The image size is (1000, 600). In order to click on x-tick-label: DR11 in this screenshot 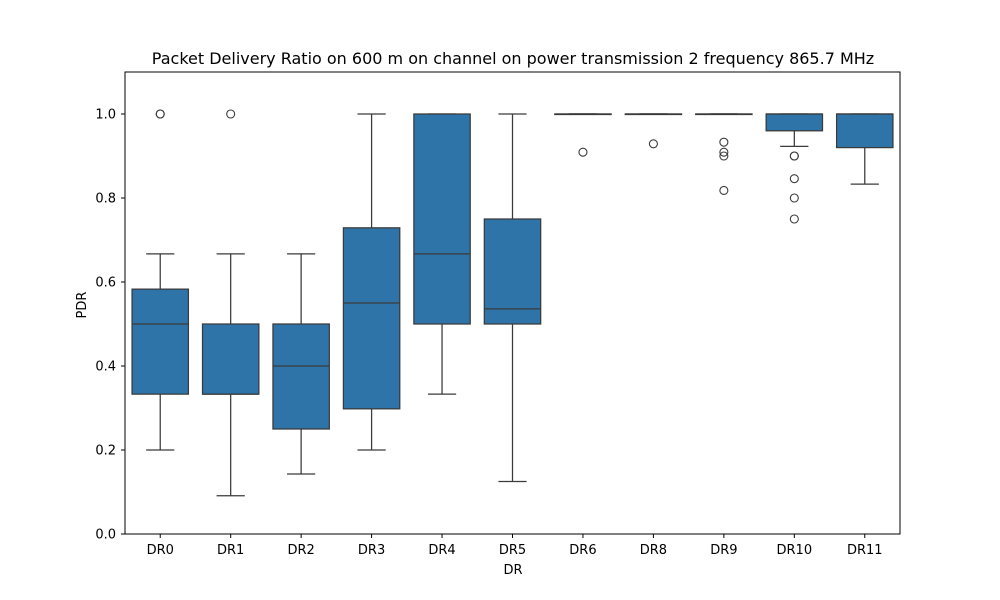, I will do `click(865, 550)`.